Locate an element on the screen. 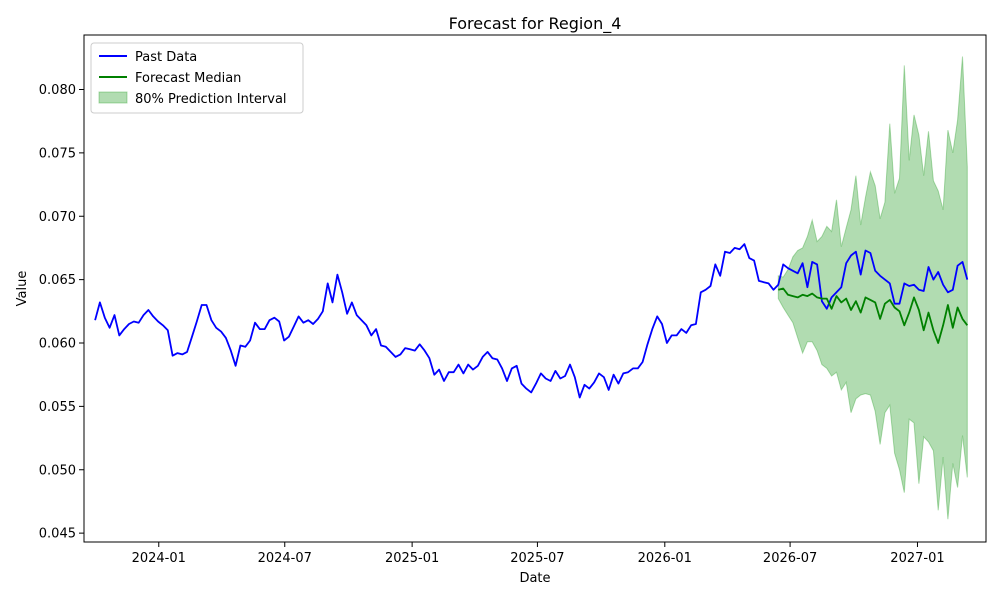  legend-box is located at coordinates (197, 78).